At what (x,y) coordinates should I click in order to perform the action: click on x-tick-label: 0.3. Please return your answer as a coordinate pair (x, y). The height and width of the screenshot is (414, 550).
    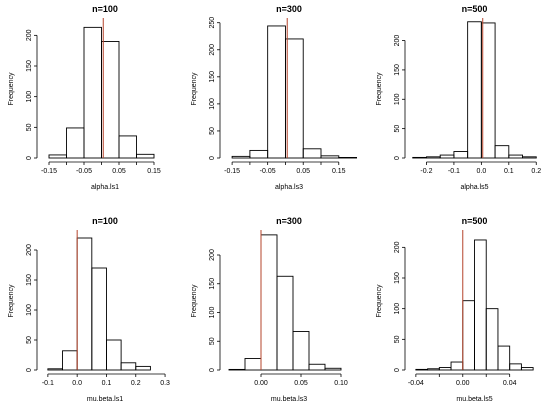
    Looking at the image, I should click on (165, 383).